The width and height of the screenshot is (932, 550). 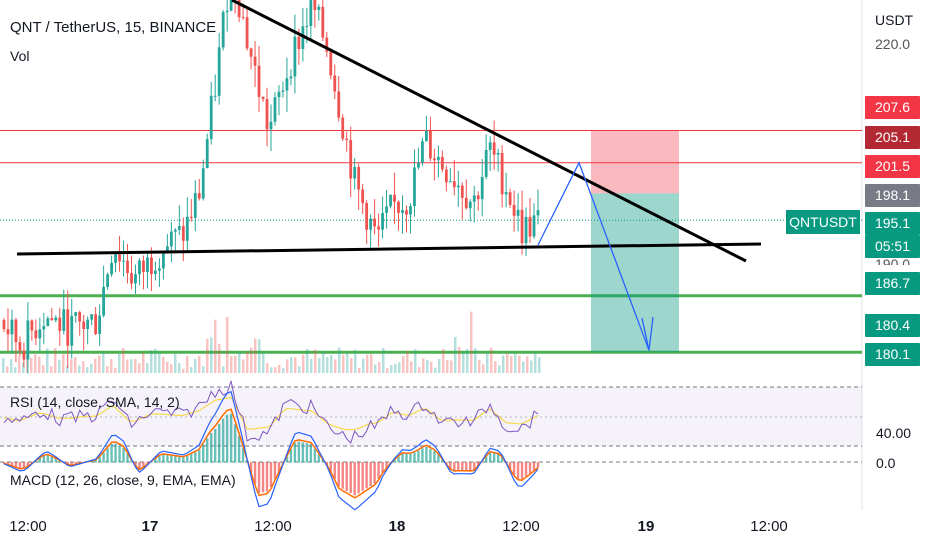 I want to click on price-badge-1867: 186.7, so click(x=892, y=283).